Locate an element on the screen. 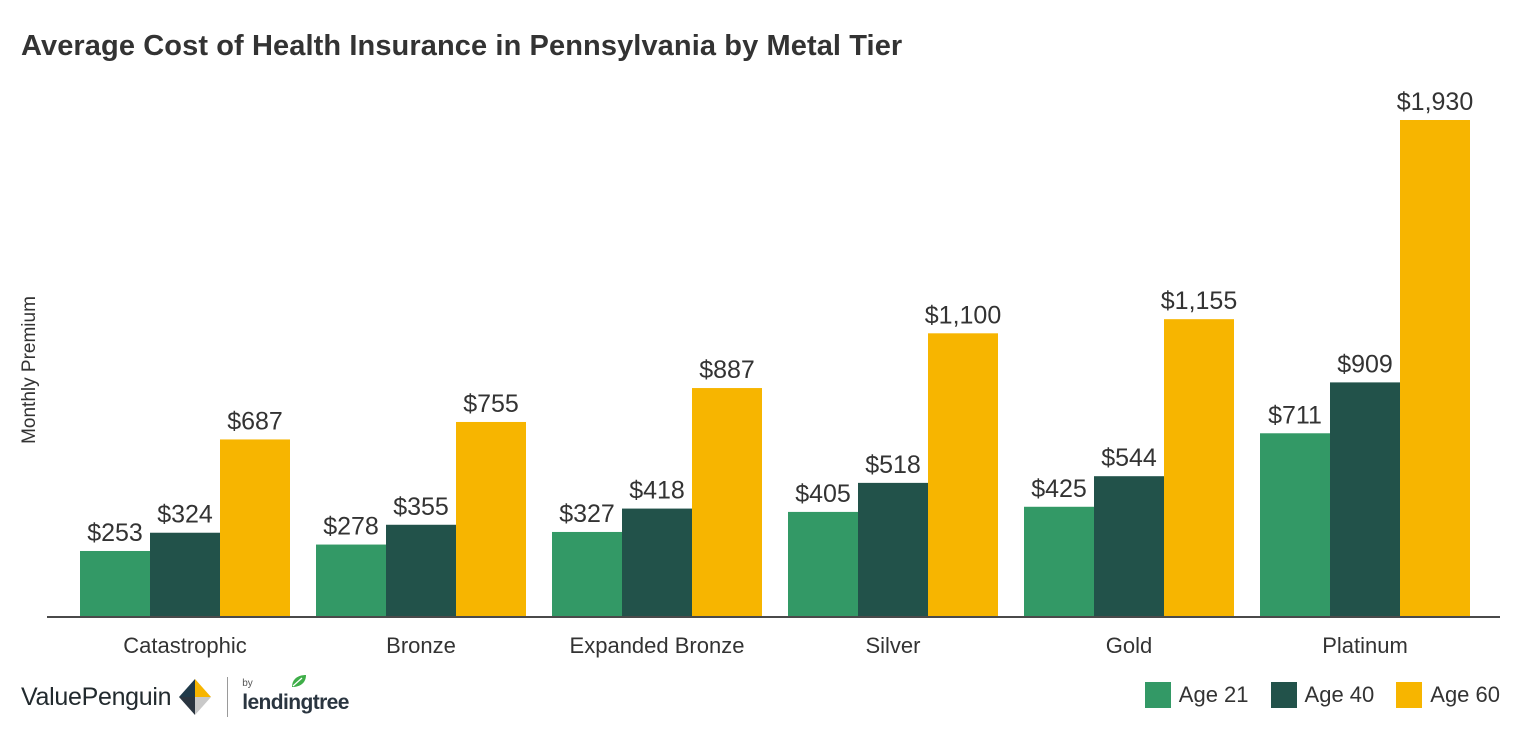 This screenshot has width=1520, height=746. category-label-bronze: Bronze is located at coordinates (421, 645).